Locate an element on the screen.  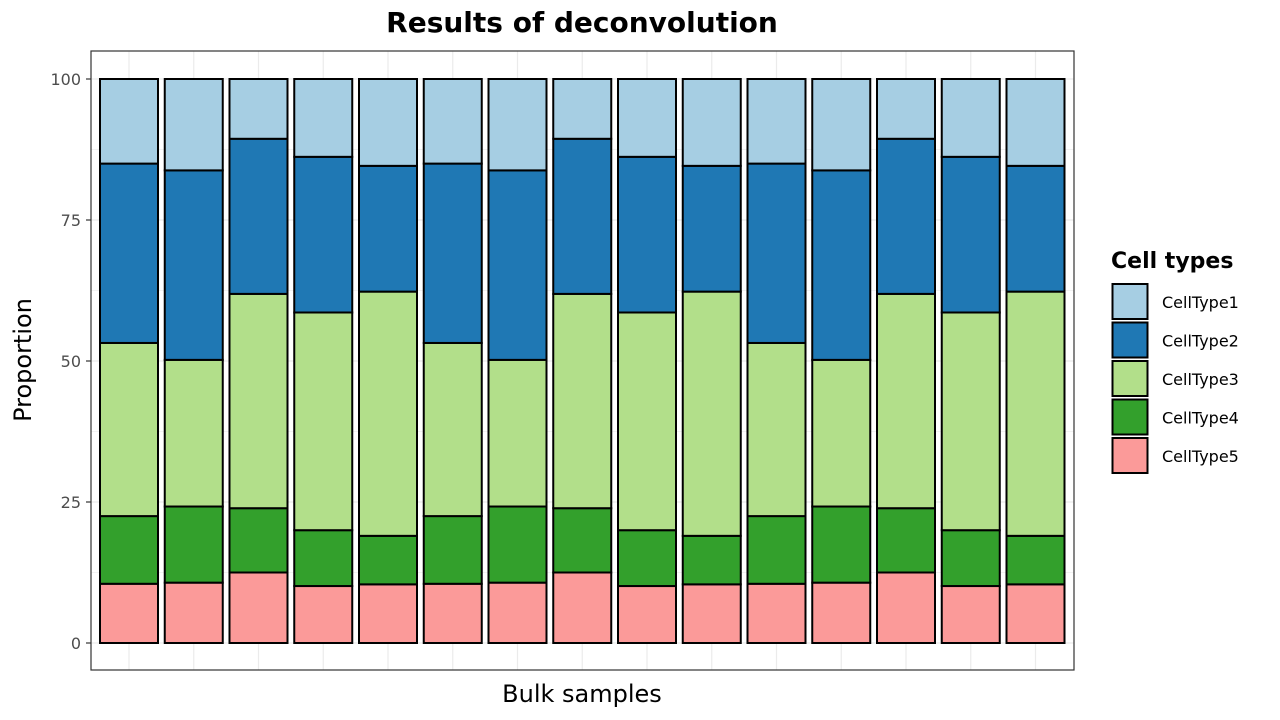
legend-key-celltype4 is located at coordinates (1130, 417).